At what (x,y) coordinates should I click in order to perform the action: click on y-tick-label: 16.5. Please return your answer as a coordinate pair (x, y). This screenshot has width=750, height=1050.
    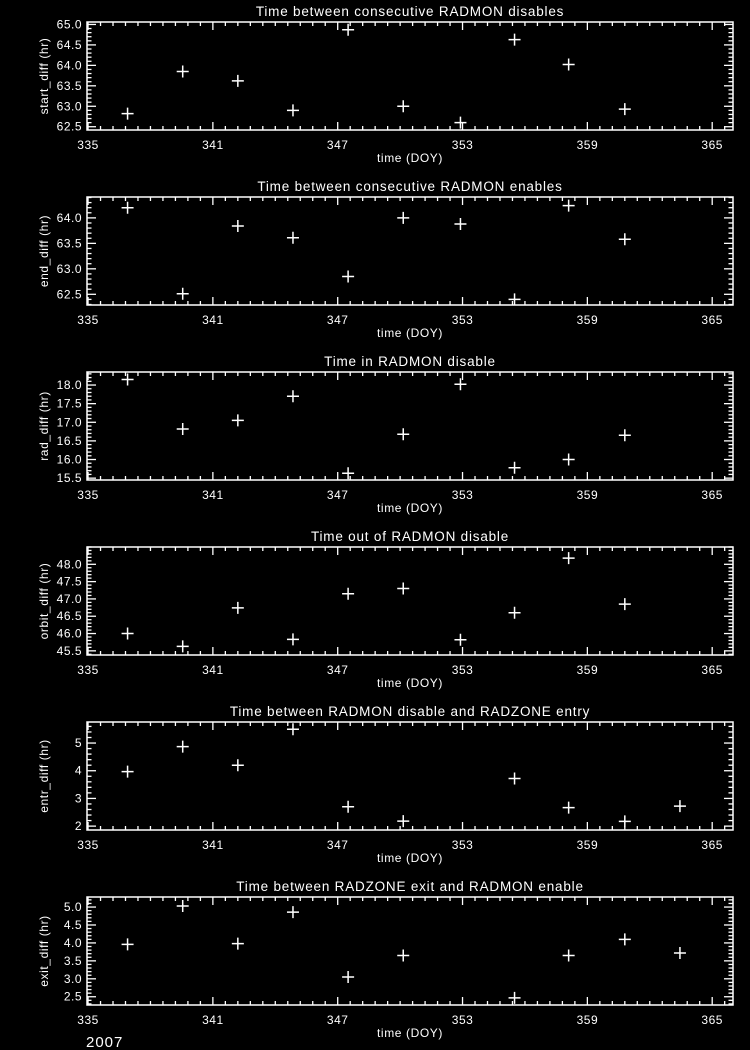
    Looking at the image, I should click on (69, 441).